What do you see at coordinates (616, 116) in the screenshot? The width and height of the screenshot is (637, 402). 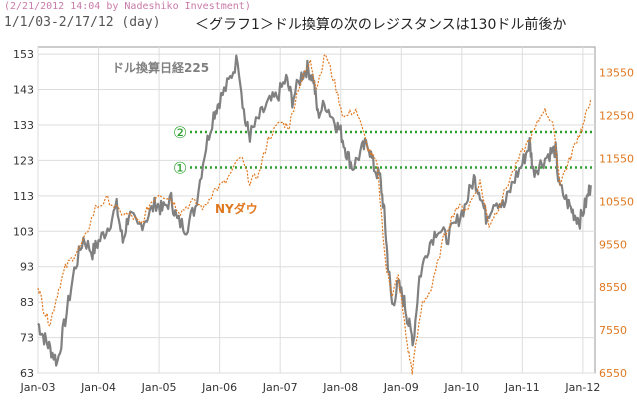 I see `y-right-tick-label: 12550` at bounding box center [616, 116].